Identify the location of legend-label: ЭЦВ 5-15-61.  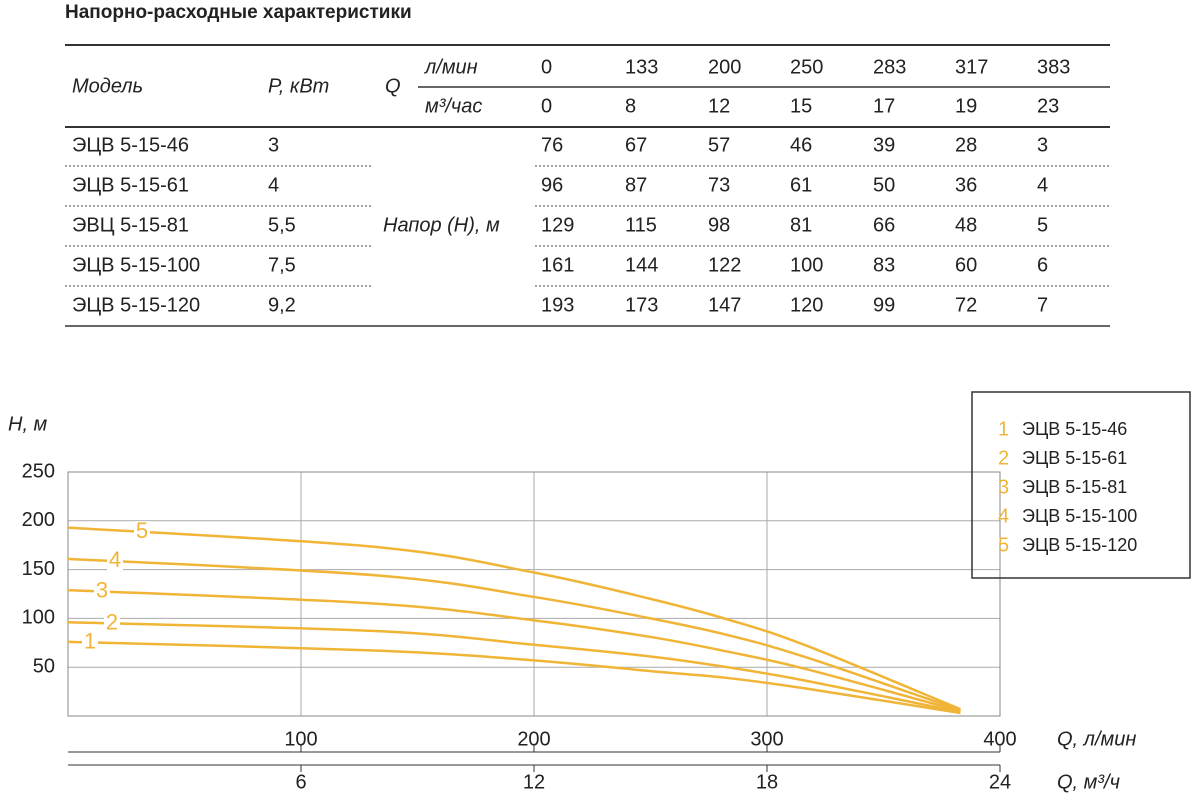
(1074, 458).